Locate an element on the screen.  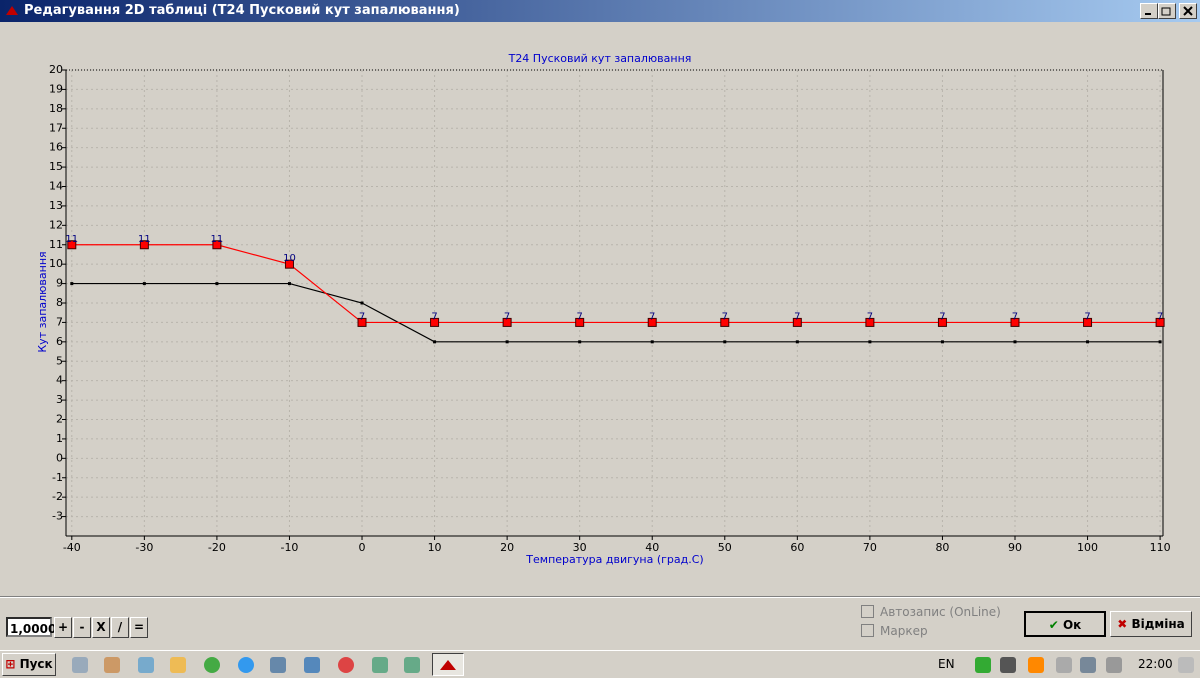
y-tick-label: 2 is located at coordinates (59, 419).